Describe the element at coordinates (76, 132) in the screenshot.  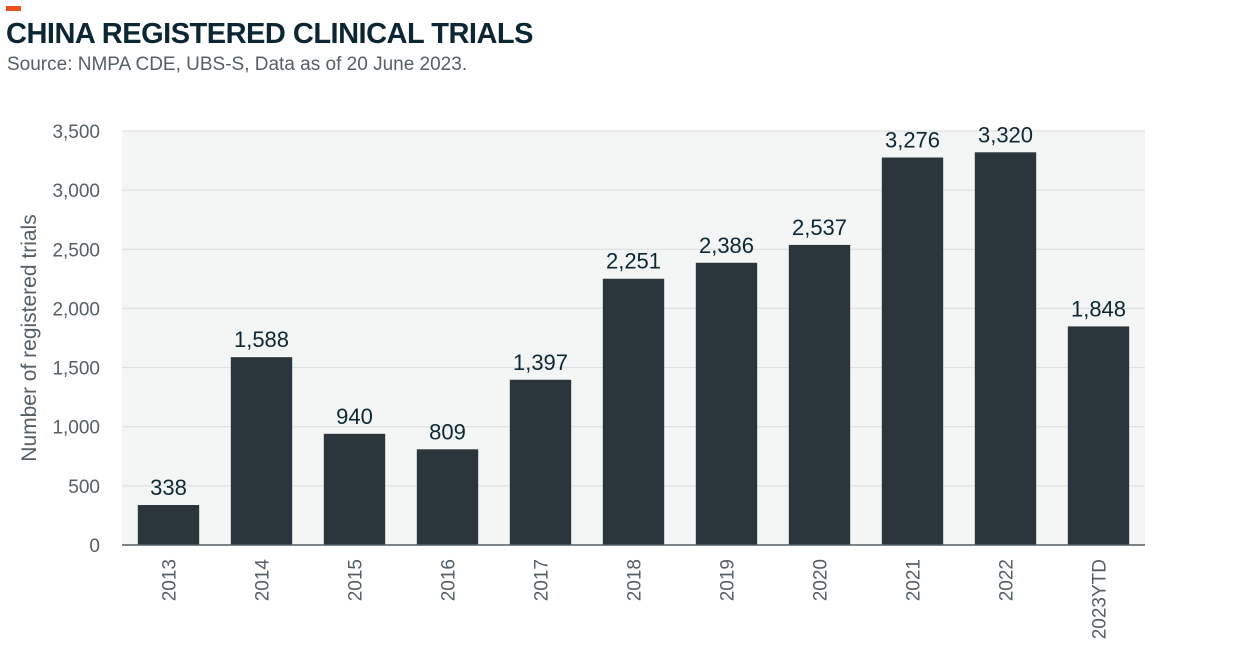
I see `y-tick-label: 3,500` at that location.